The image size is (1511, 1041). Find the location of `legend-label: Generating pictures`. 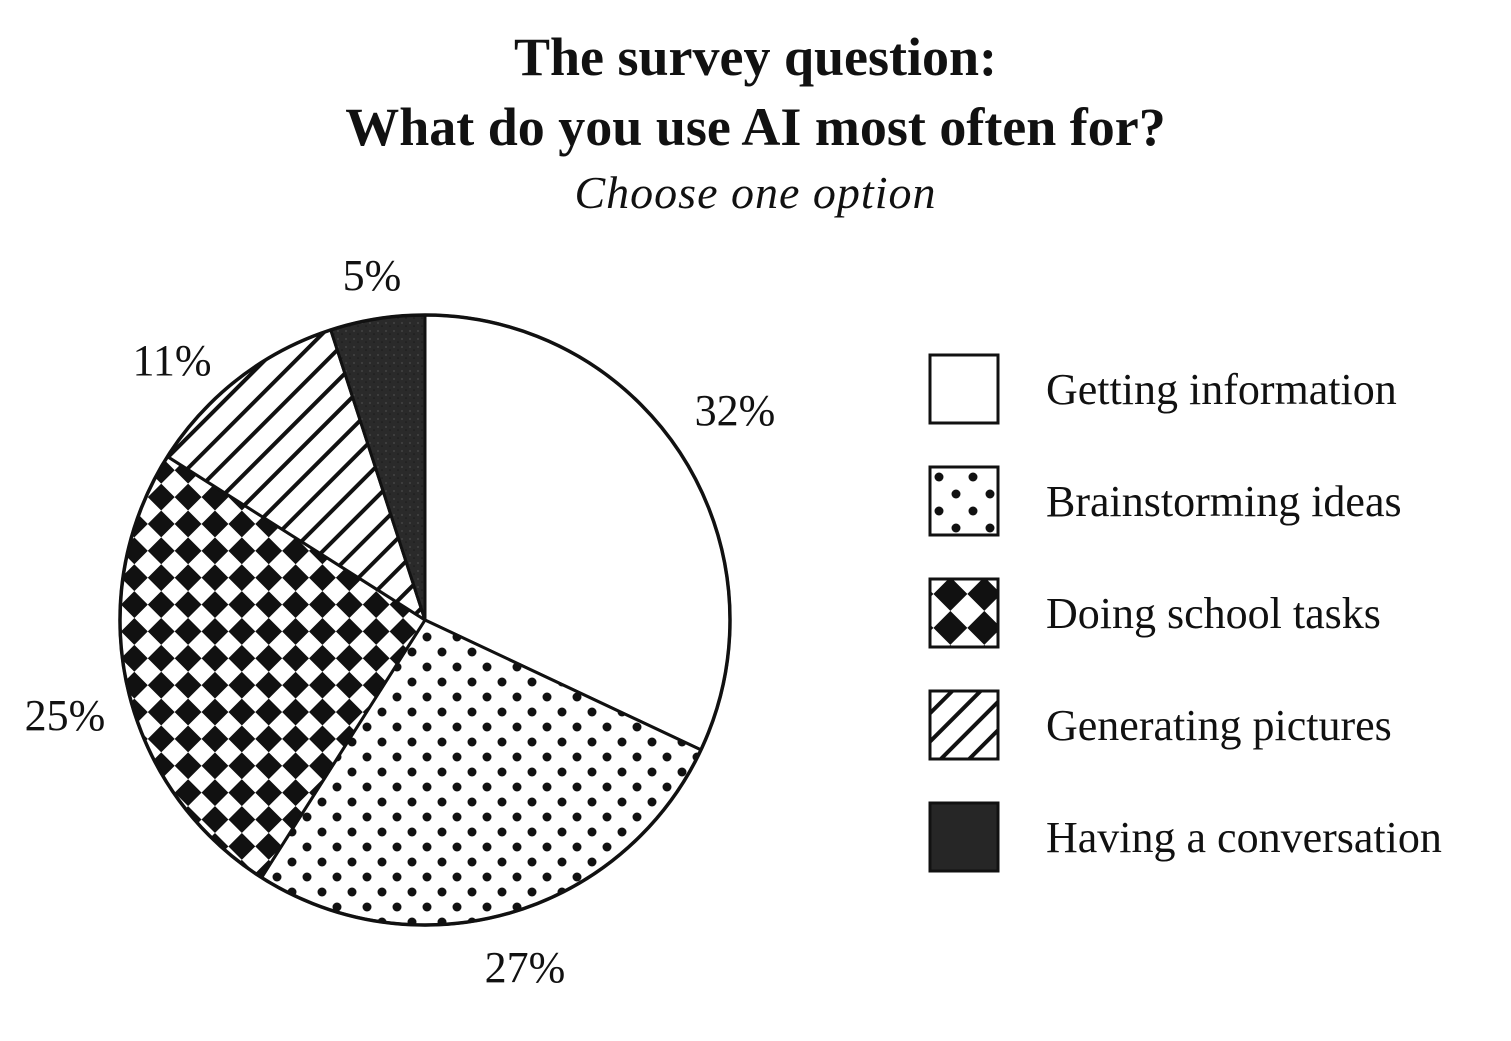

legend-label: Generating pictures is located at coordinates (1219, 725).